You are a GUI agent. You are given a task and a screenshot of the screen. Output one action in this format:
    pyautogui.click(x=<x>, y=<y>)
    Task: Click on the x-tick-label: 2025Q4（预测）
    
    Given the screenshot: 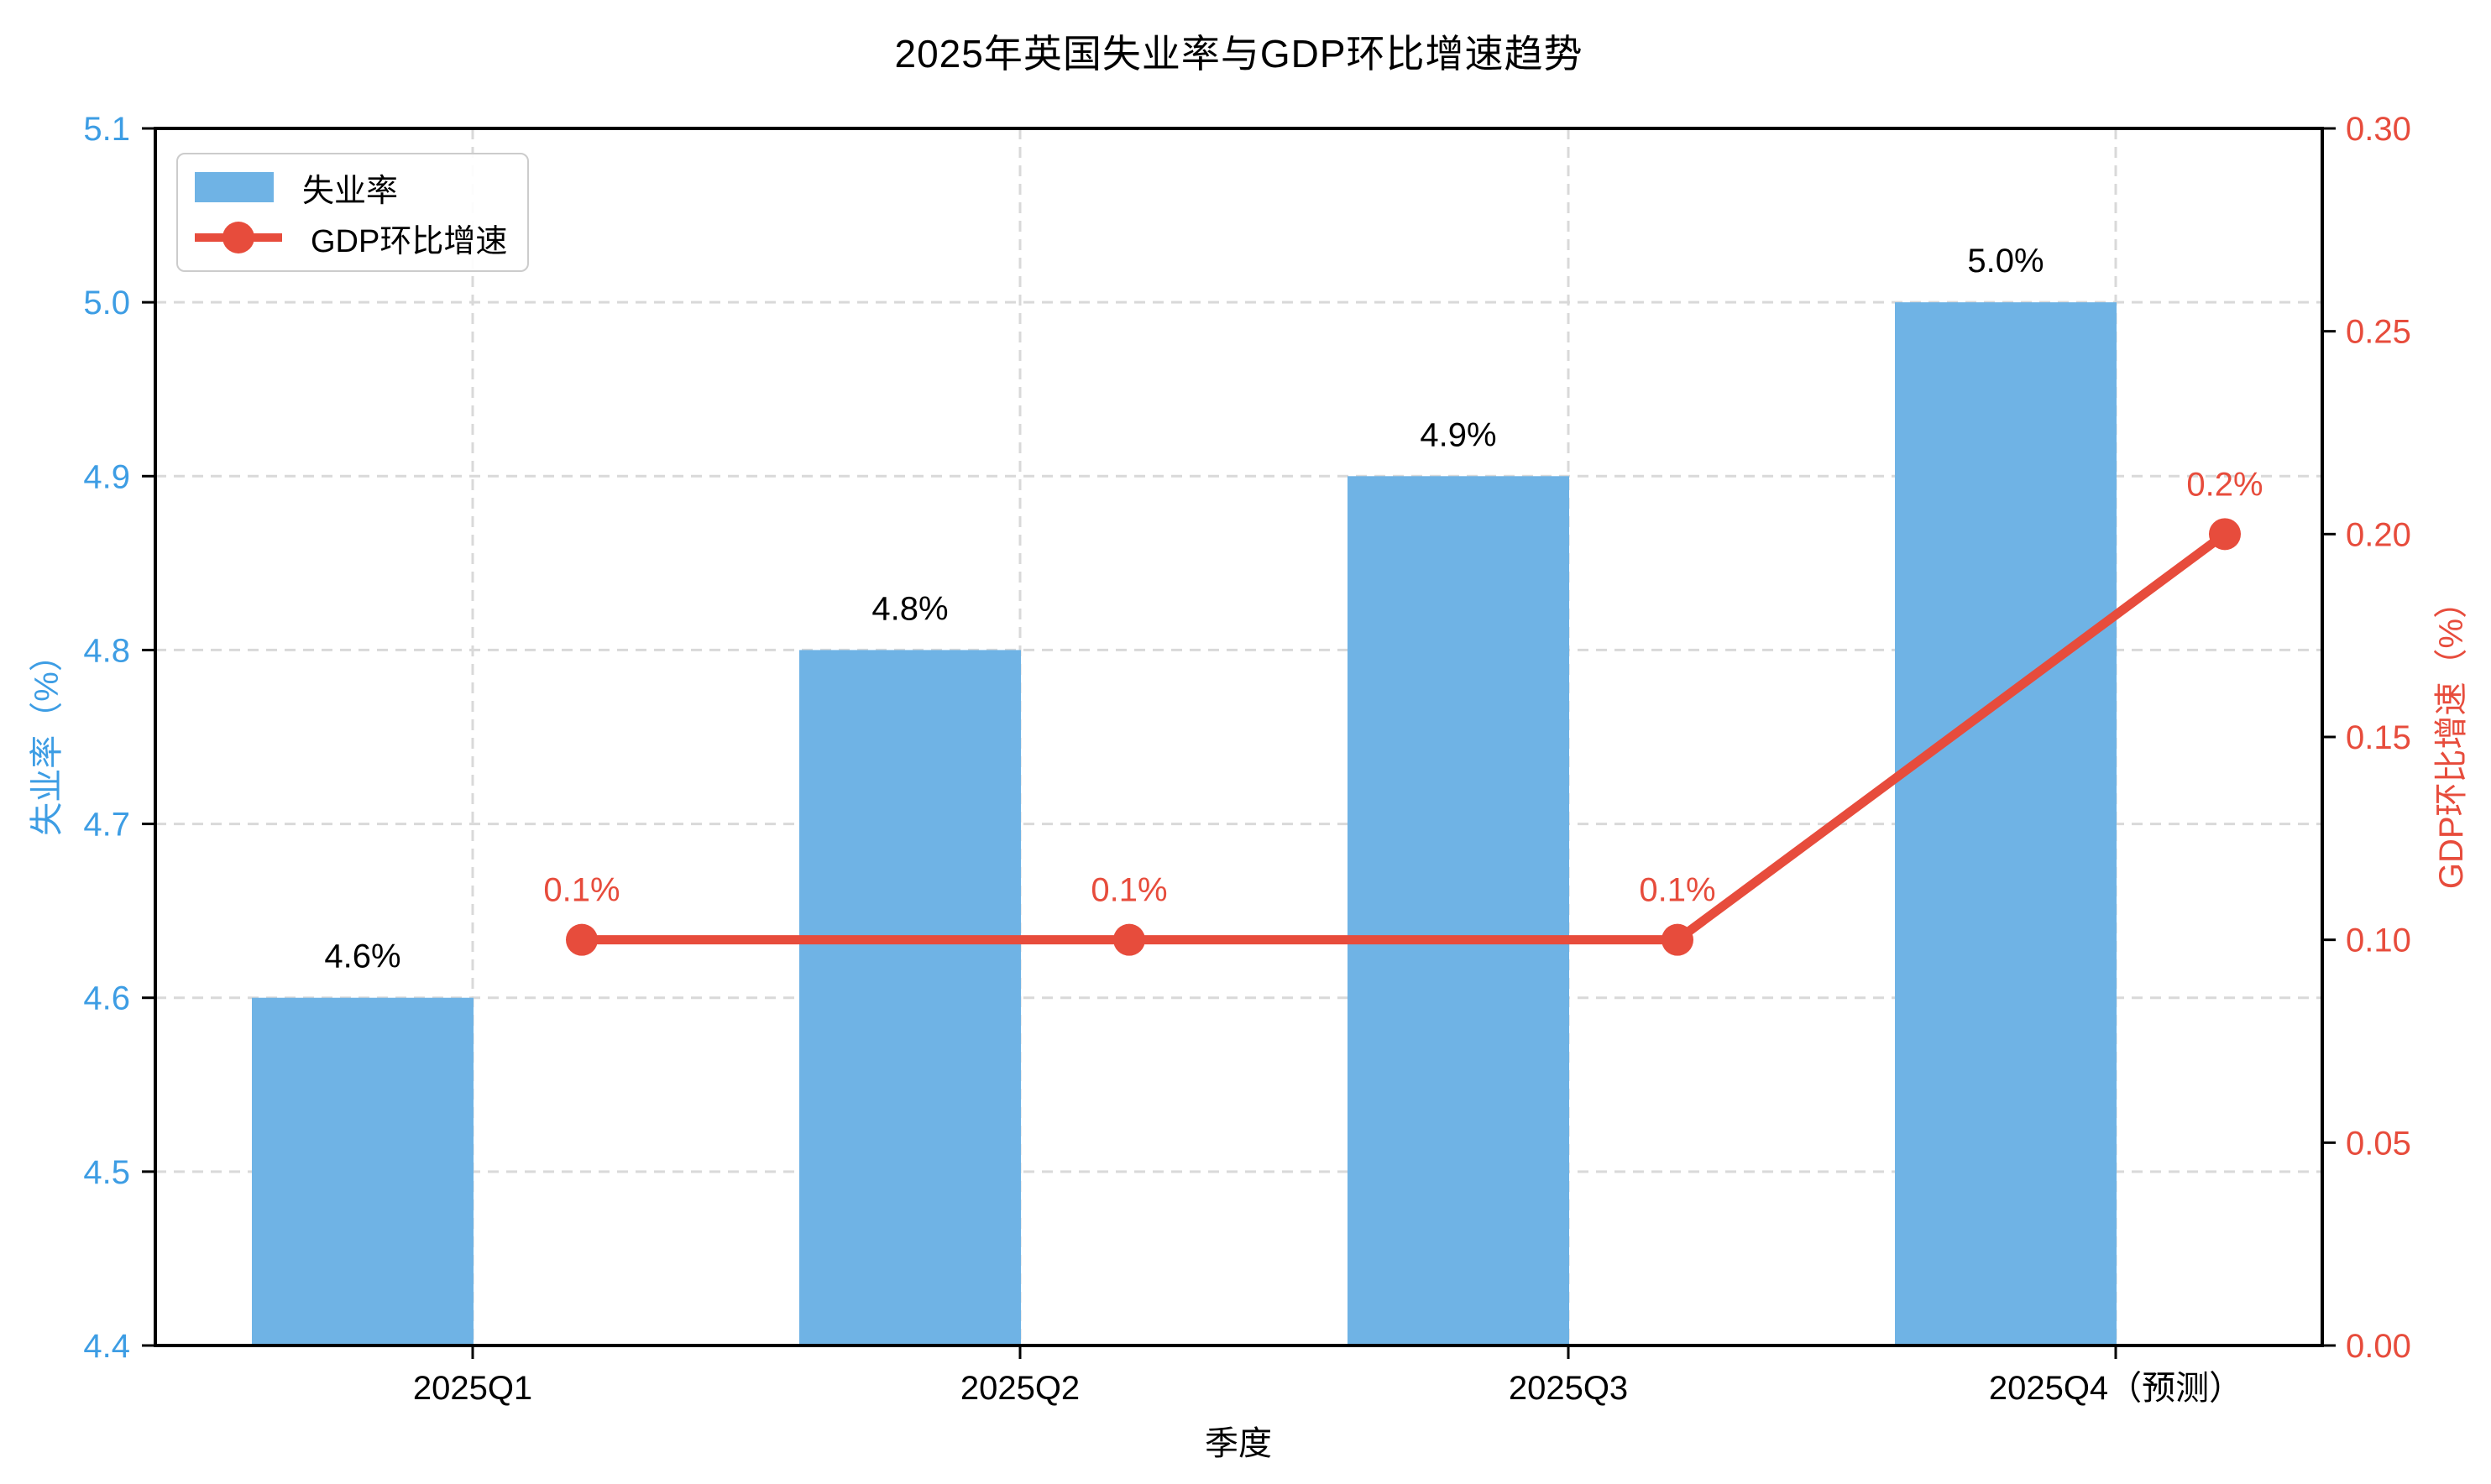 What is the action you would take?
    pyautogui.click(x=2115, y=1388)
    